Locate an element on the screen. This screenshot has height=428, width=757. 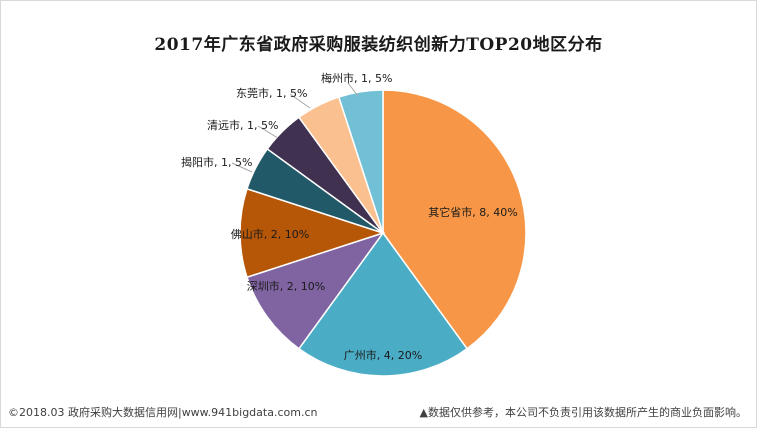
slice-label-3: 佛山市, 2, 10% is located at coordinates (270, 234).